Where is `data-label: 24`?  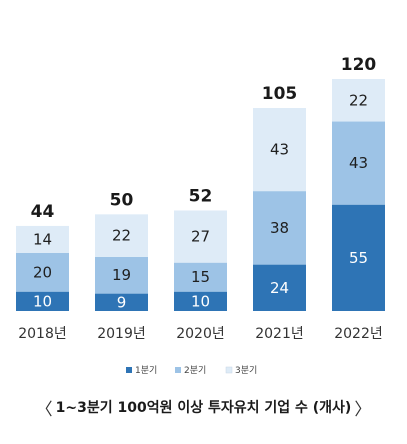
data-label: 24 is located at coordinates (279, 288).